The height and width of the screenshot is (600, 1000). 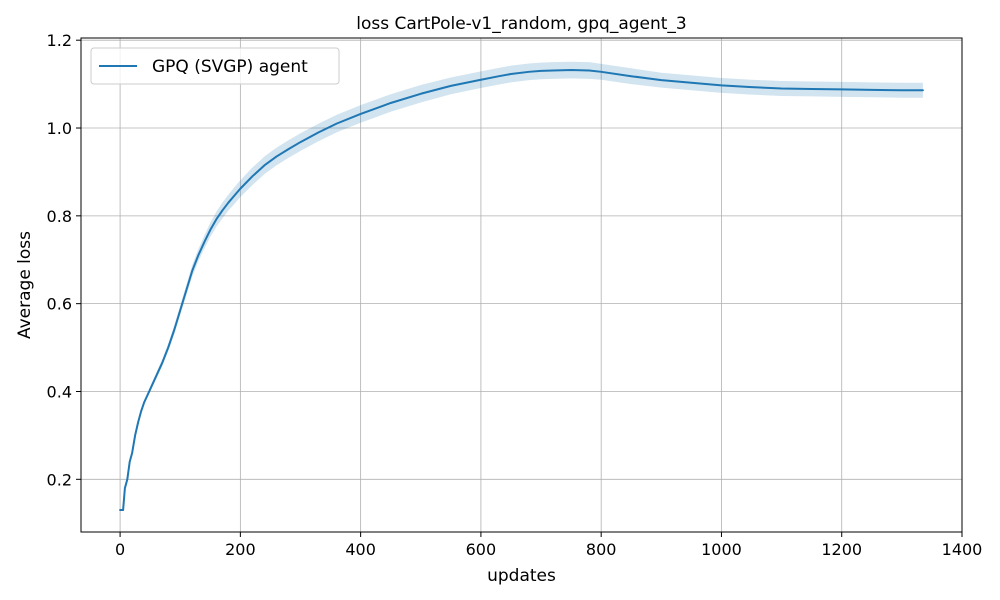 What do you see at coordinates (59, 40) in the screenshot?
I see `y-tick-label: 1.2` at bounding box center [59, 40].